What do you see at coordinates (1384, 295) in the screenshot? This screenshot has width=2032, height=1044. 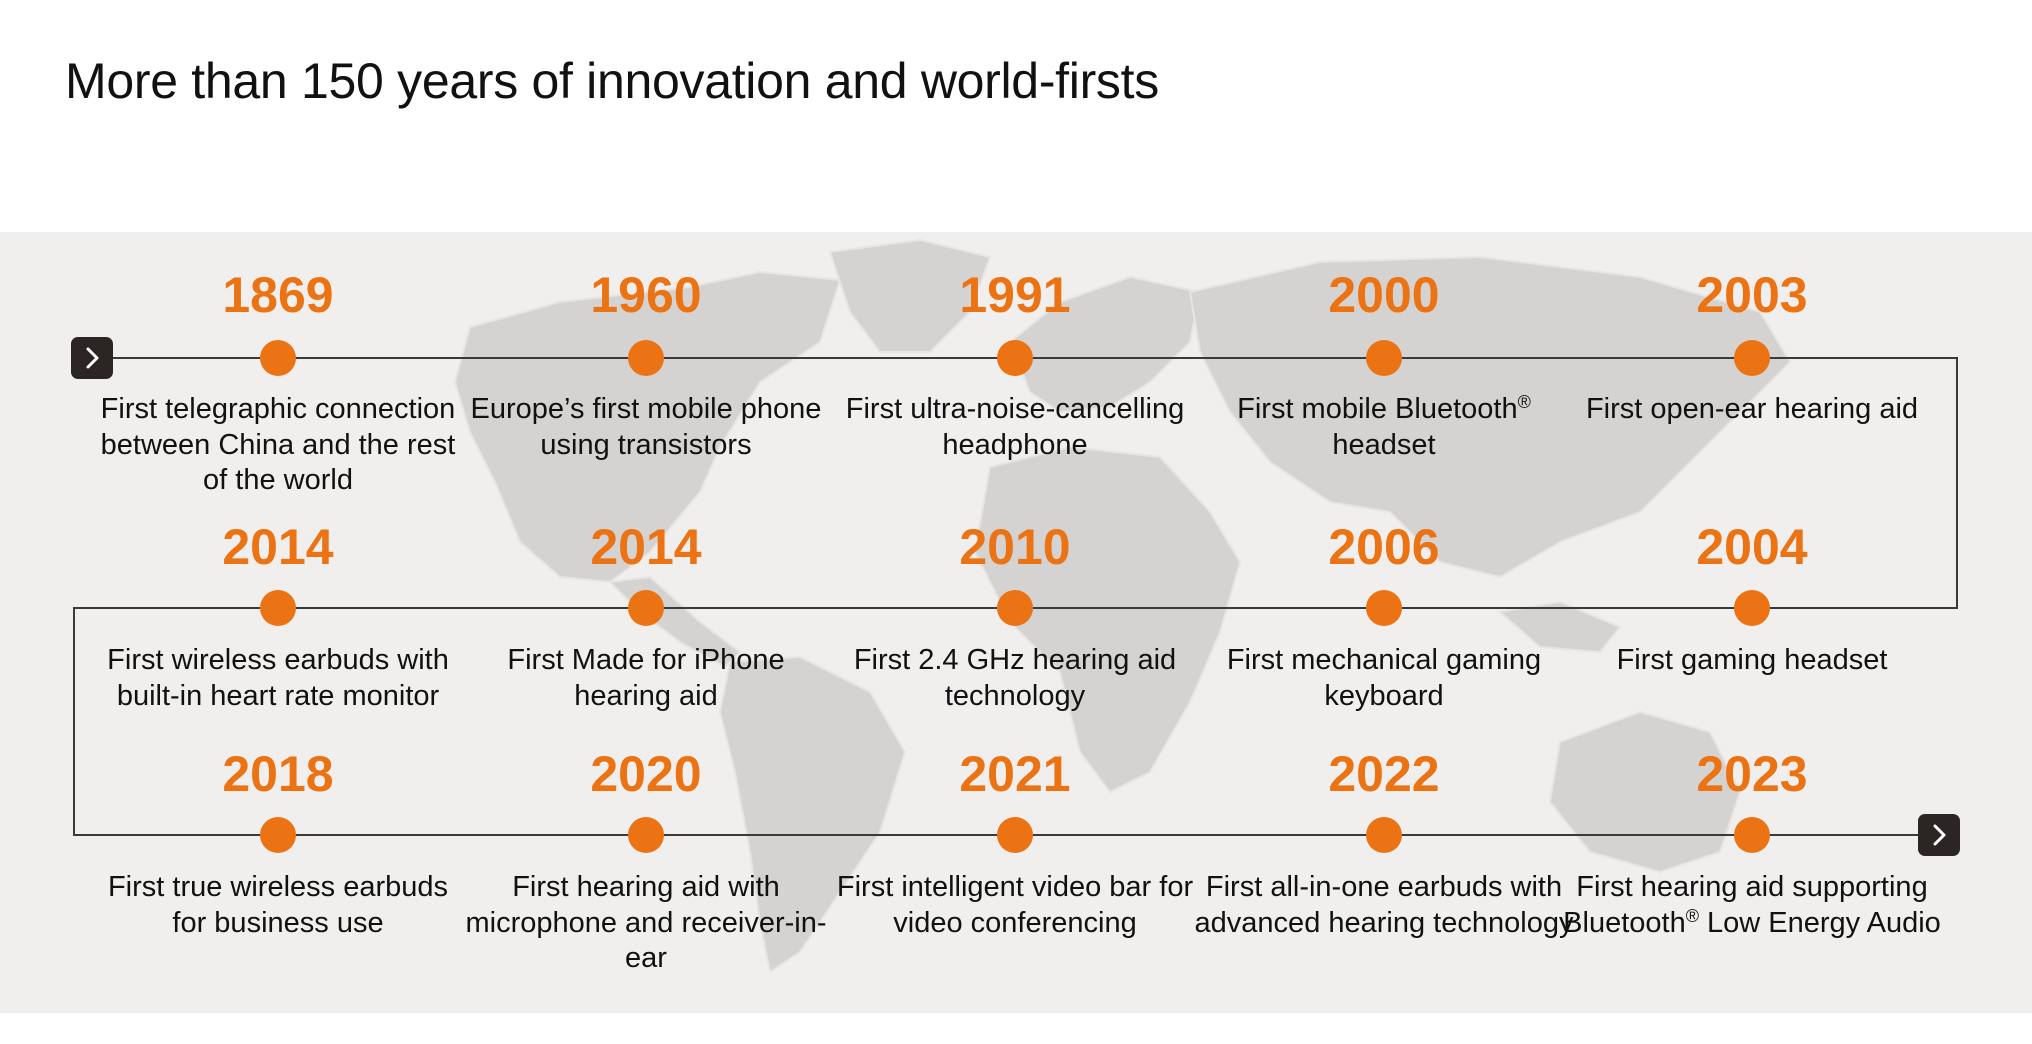 I see `milestone-year: 2000` at bounding box center [1384, 295].